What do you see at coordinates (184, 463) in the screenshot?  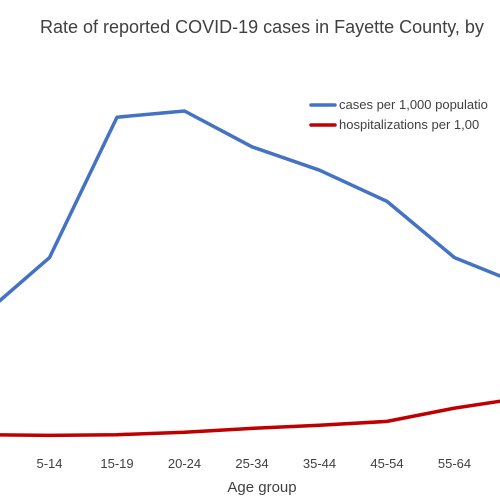 I see `x-tick-label: 20-24` at bounding box center [184, 463].